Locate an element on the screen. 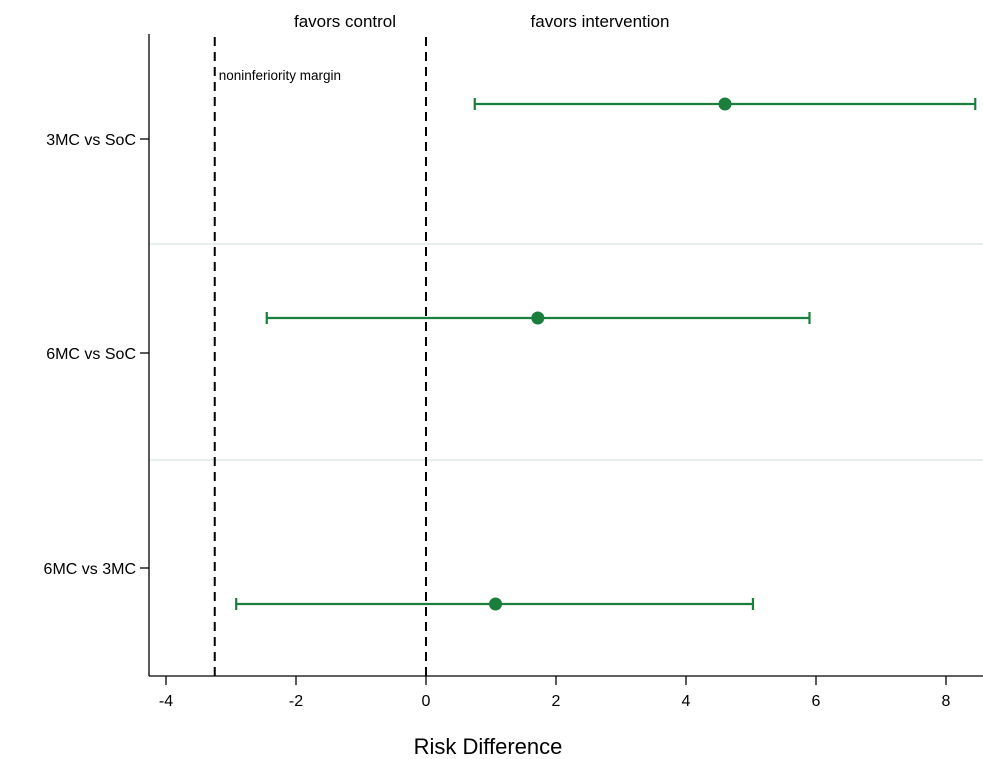 The image size is (983, 759). x-tick-label-1: -2 is located at coordinates (296, 701).